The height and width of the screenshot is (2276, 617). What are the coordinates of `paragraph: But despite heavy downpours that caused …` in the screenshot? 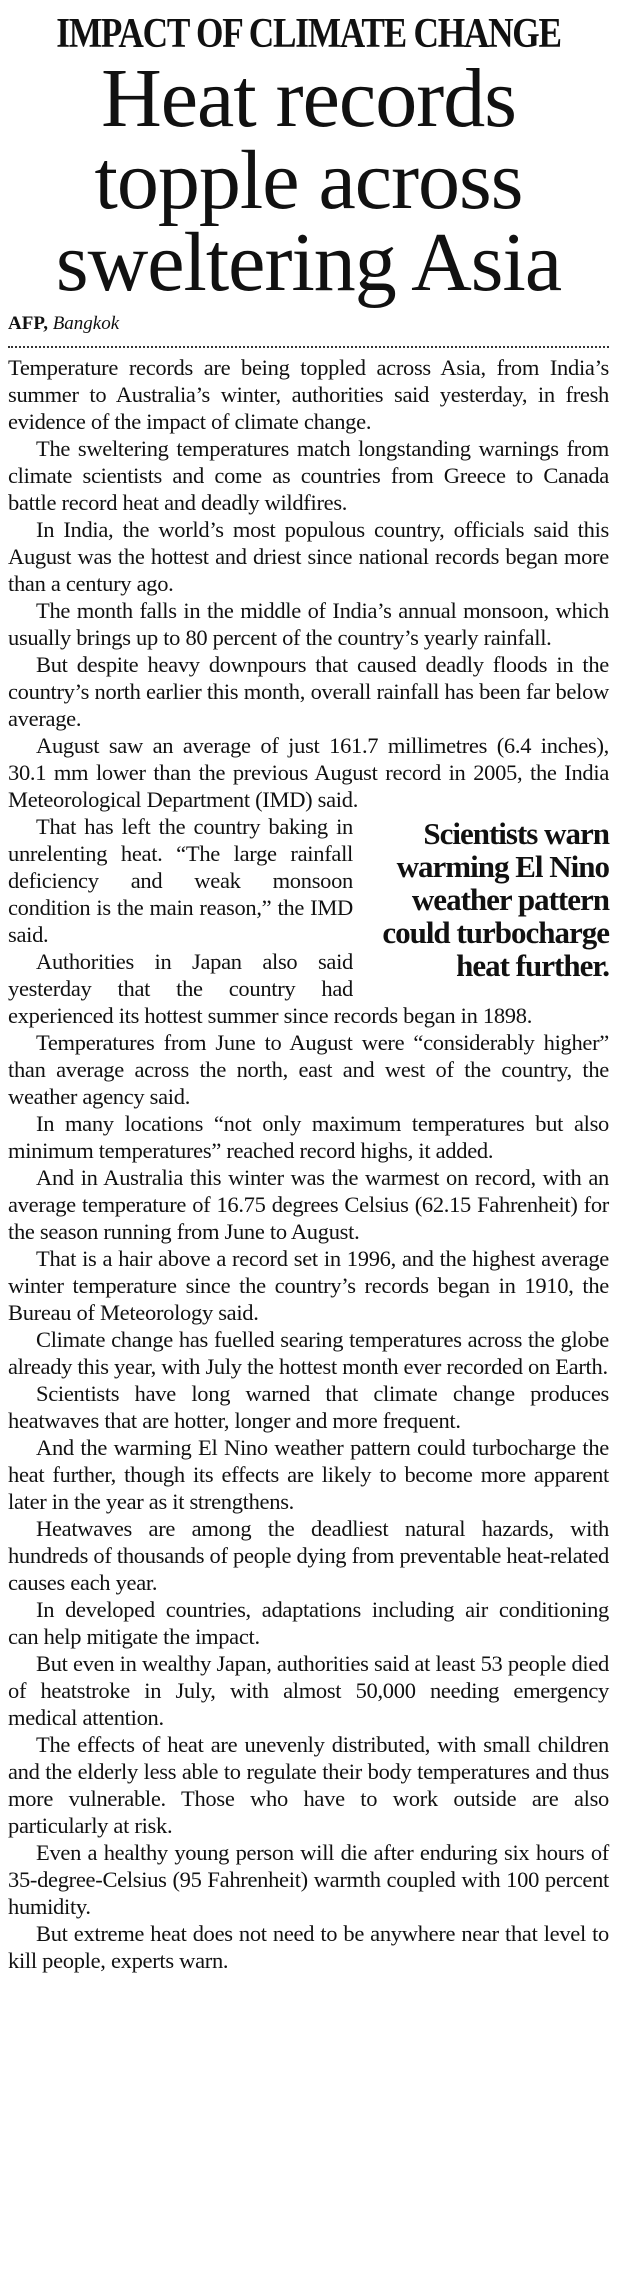 It's located at (308, 691).